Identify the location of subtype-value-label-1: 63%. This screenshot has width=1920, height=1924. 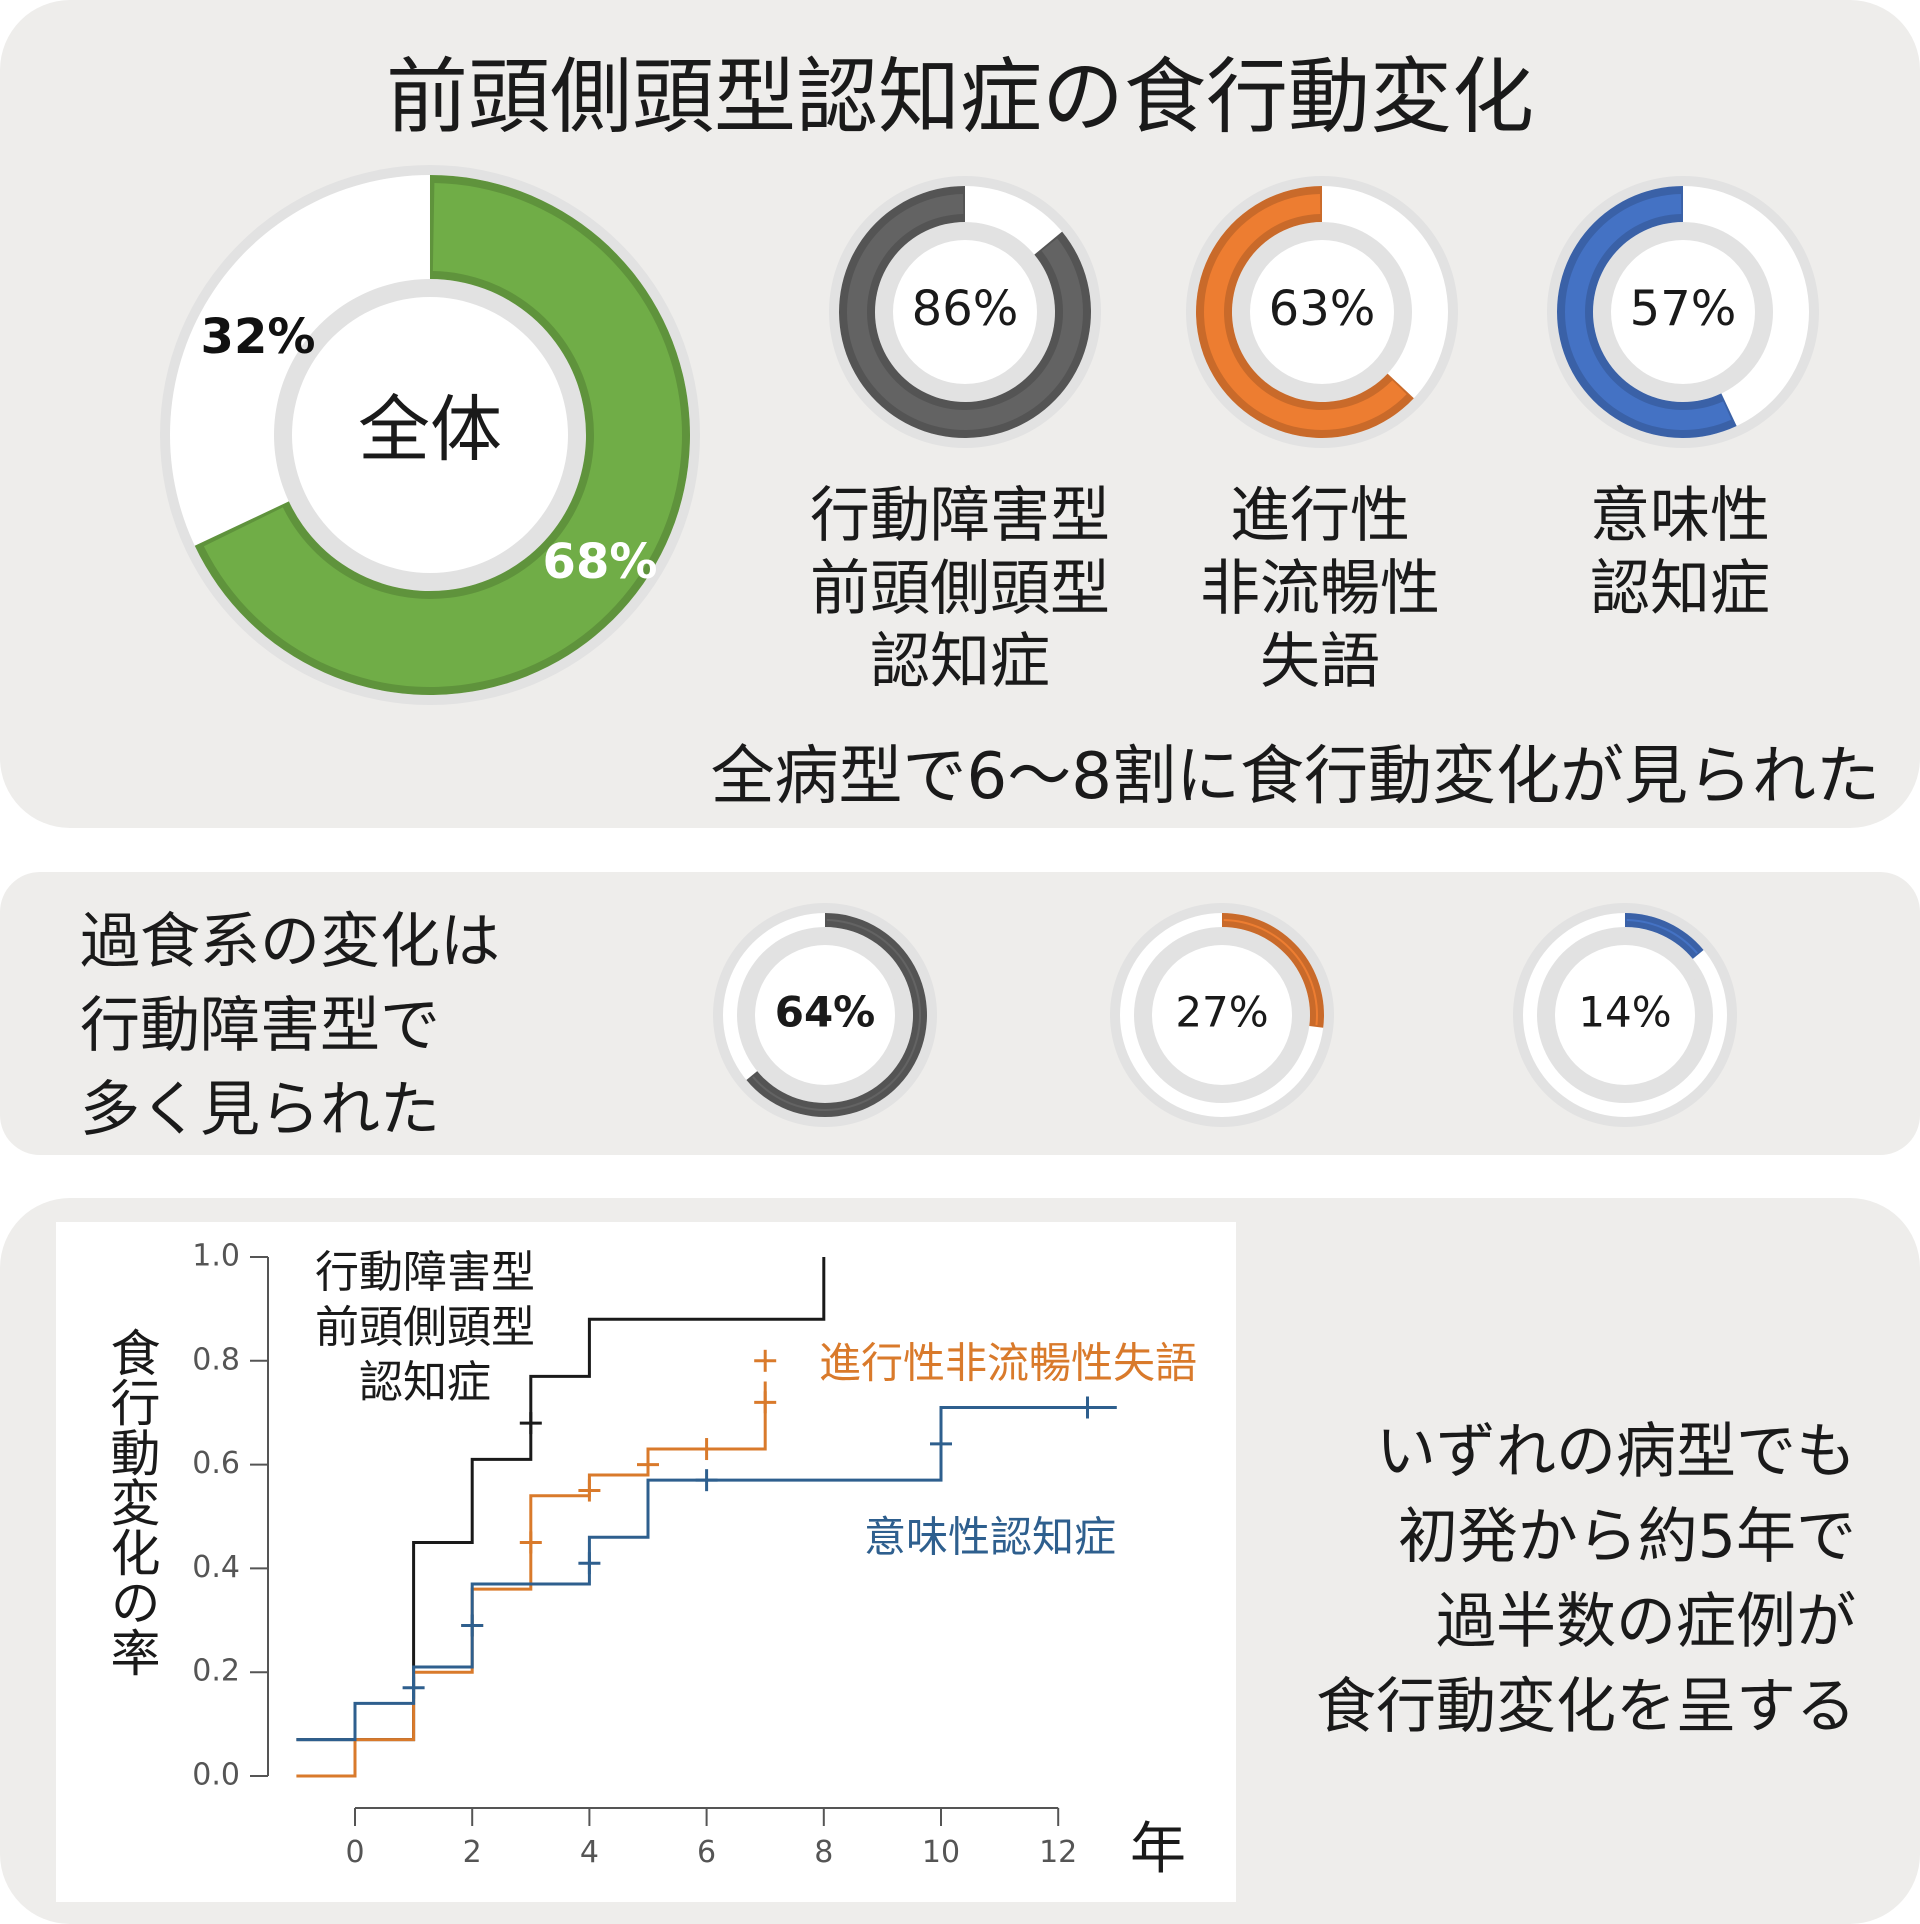
(1322, 309).